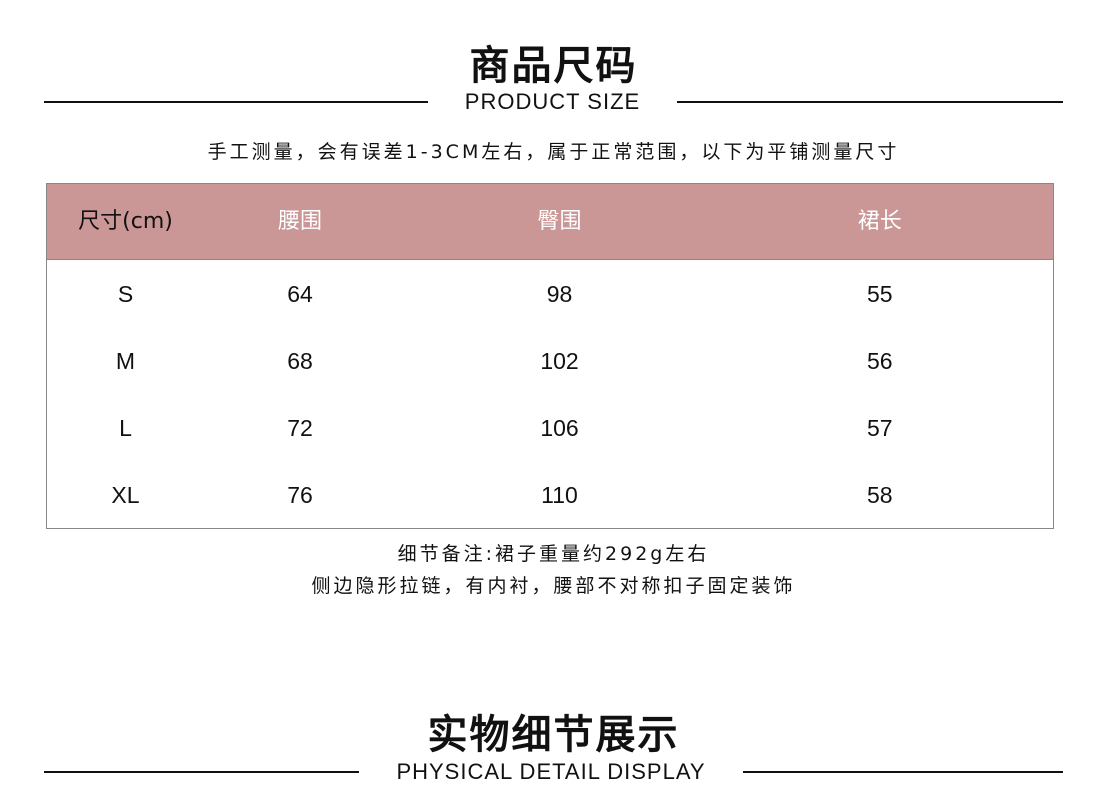 The image size is (1107, 800). Describe the element at coordinates (553, 735) in the screenshot. I see `section-title: 实物细节展示` at that location.